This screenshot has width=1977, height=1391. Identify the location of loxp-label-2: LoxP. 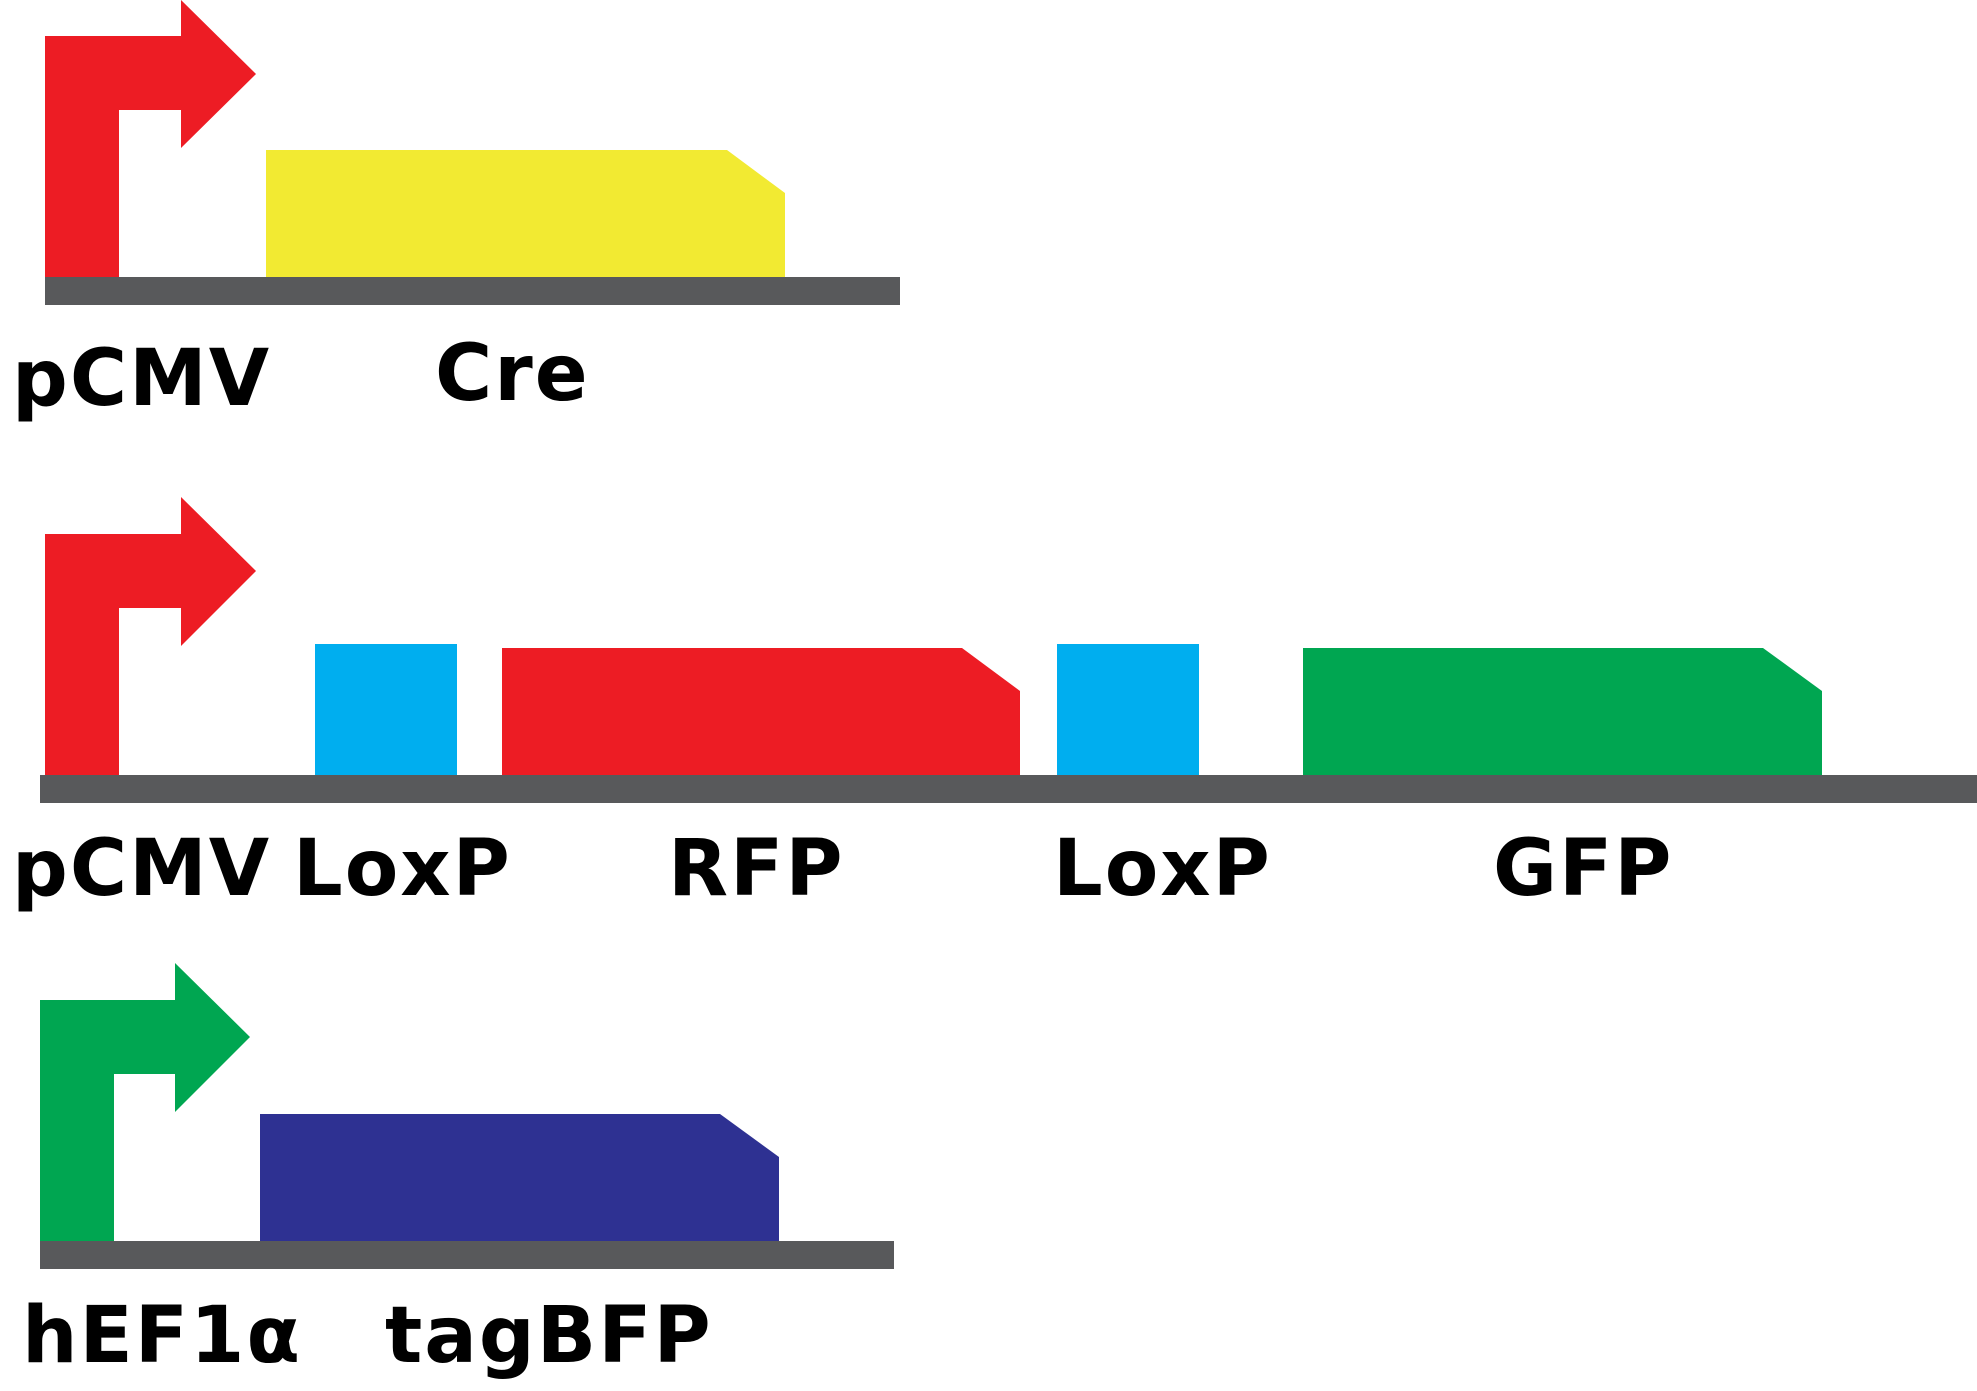
(1162, 869).